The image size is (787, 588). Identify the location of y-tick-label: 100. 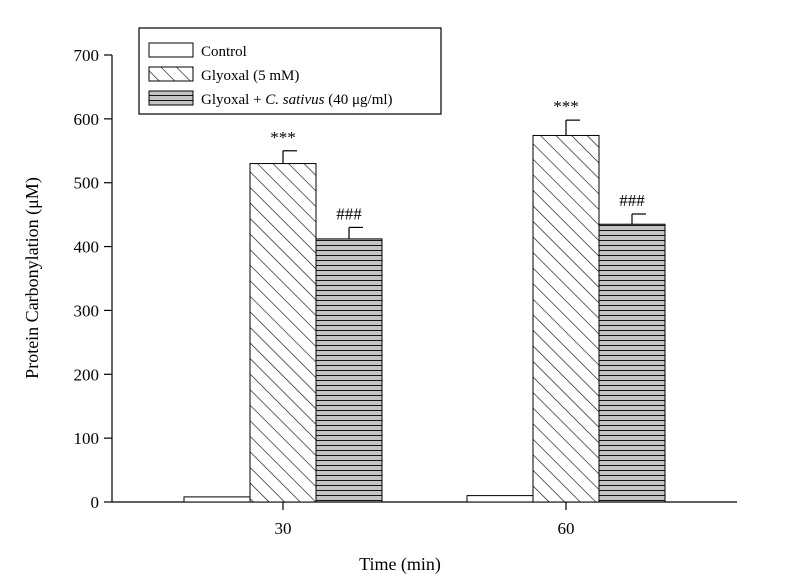
(87, 438).